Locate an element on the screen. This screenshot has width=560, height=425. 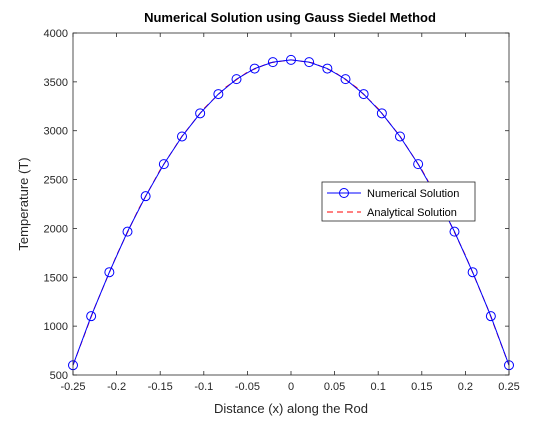
legend-label-analytical: Analytical Solution is located at coordinates (412, 213).